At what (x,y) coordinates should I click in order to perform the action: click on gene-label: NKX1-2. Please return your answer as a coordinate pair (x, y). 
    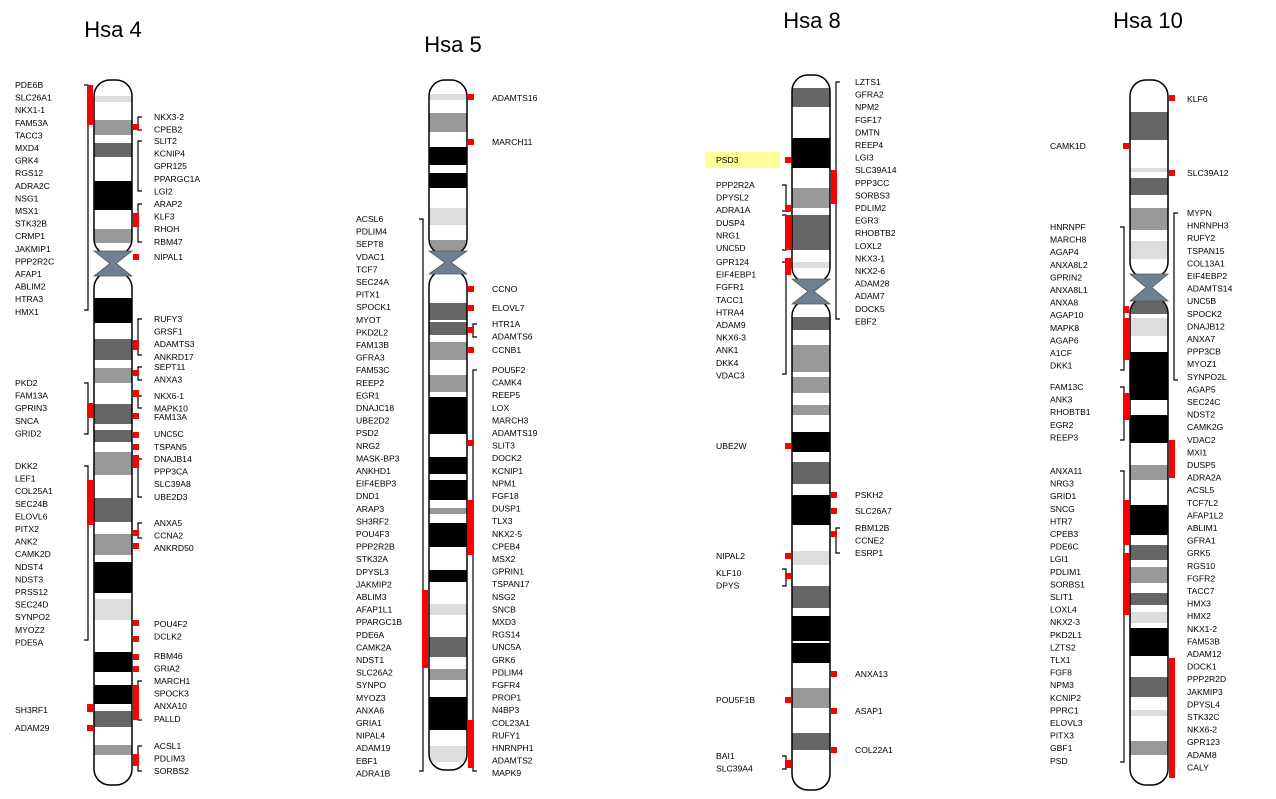
    Looking at the image, I should click on (1202, 629).